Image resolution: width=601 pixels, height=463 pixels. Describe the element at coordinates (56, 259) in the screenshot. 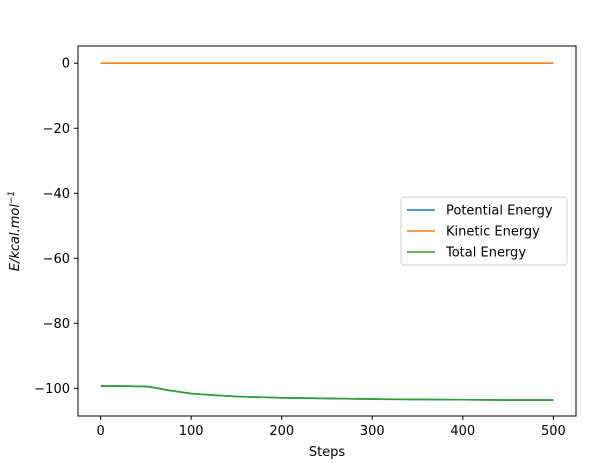

I see `y-tick-label: −60` at that location.